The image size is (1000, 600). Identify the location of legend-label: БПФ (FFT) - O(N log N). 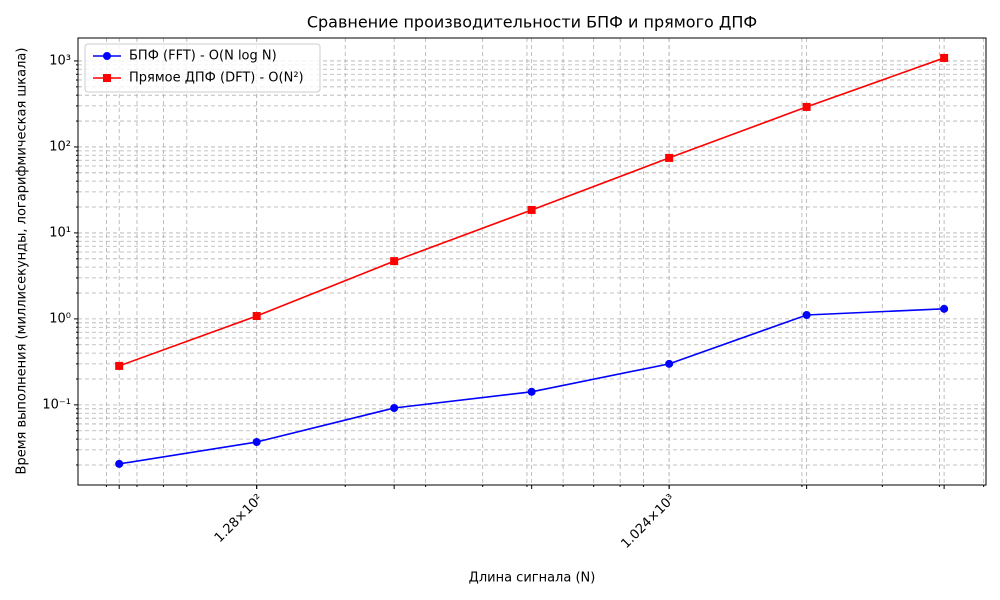
(203, 56).